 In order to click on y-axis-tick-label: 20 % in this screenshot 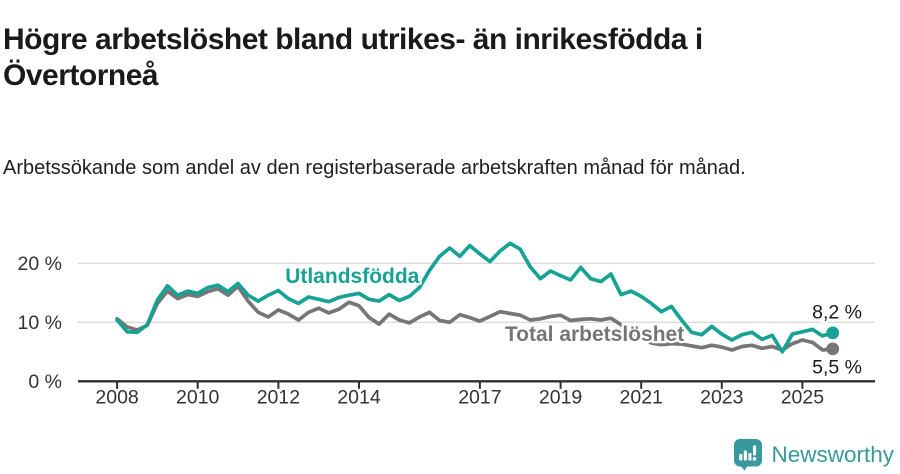, I will do `click(40, 264)`.